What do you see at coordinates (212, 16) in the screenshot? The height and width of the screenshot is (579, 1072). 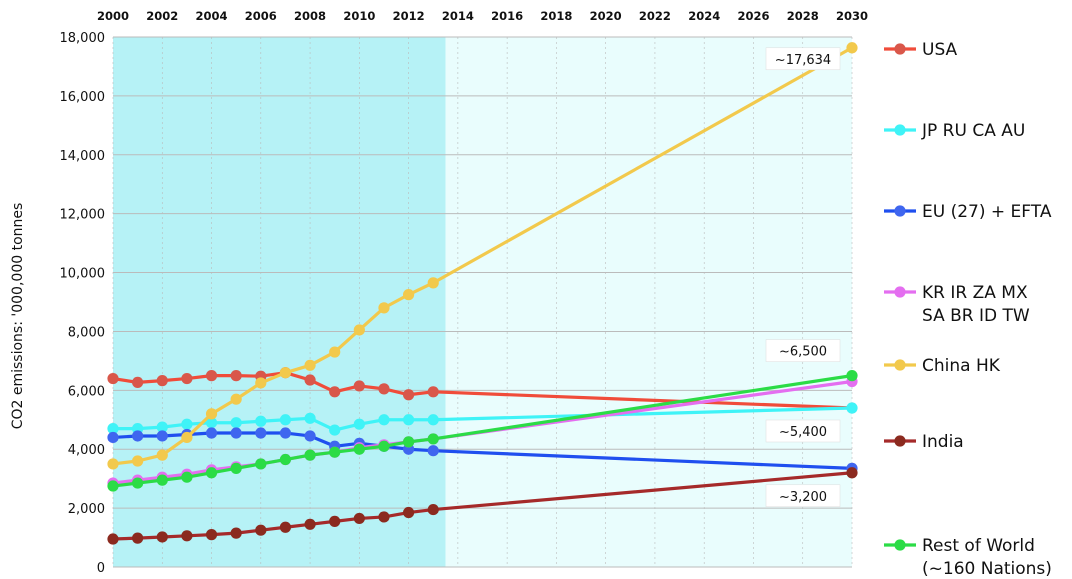 I see `x-tick-label: 2004` at bounding box center [212, 16].